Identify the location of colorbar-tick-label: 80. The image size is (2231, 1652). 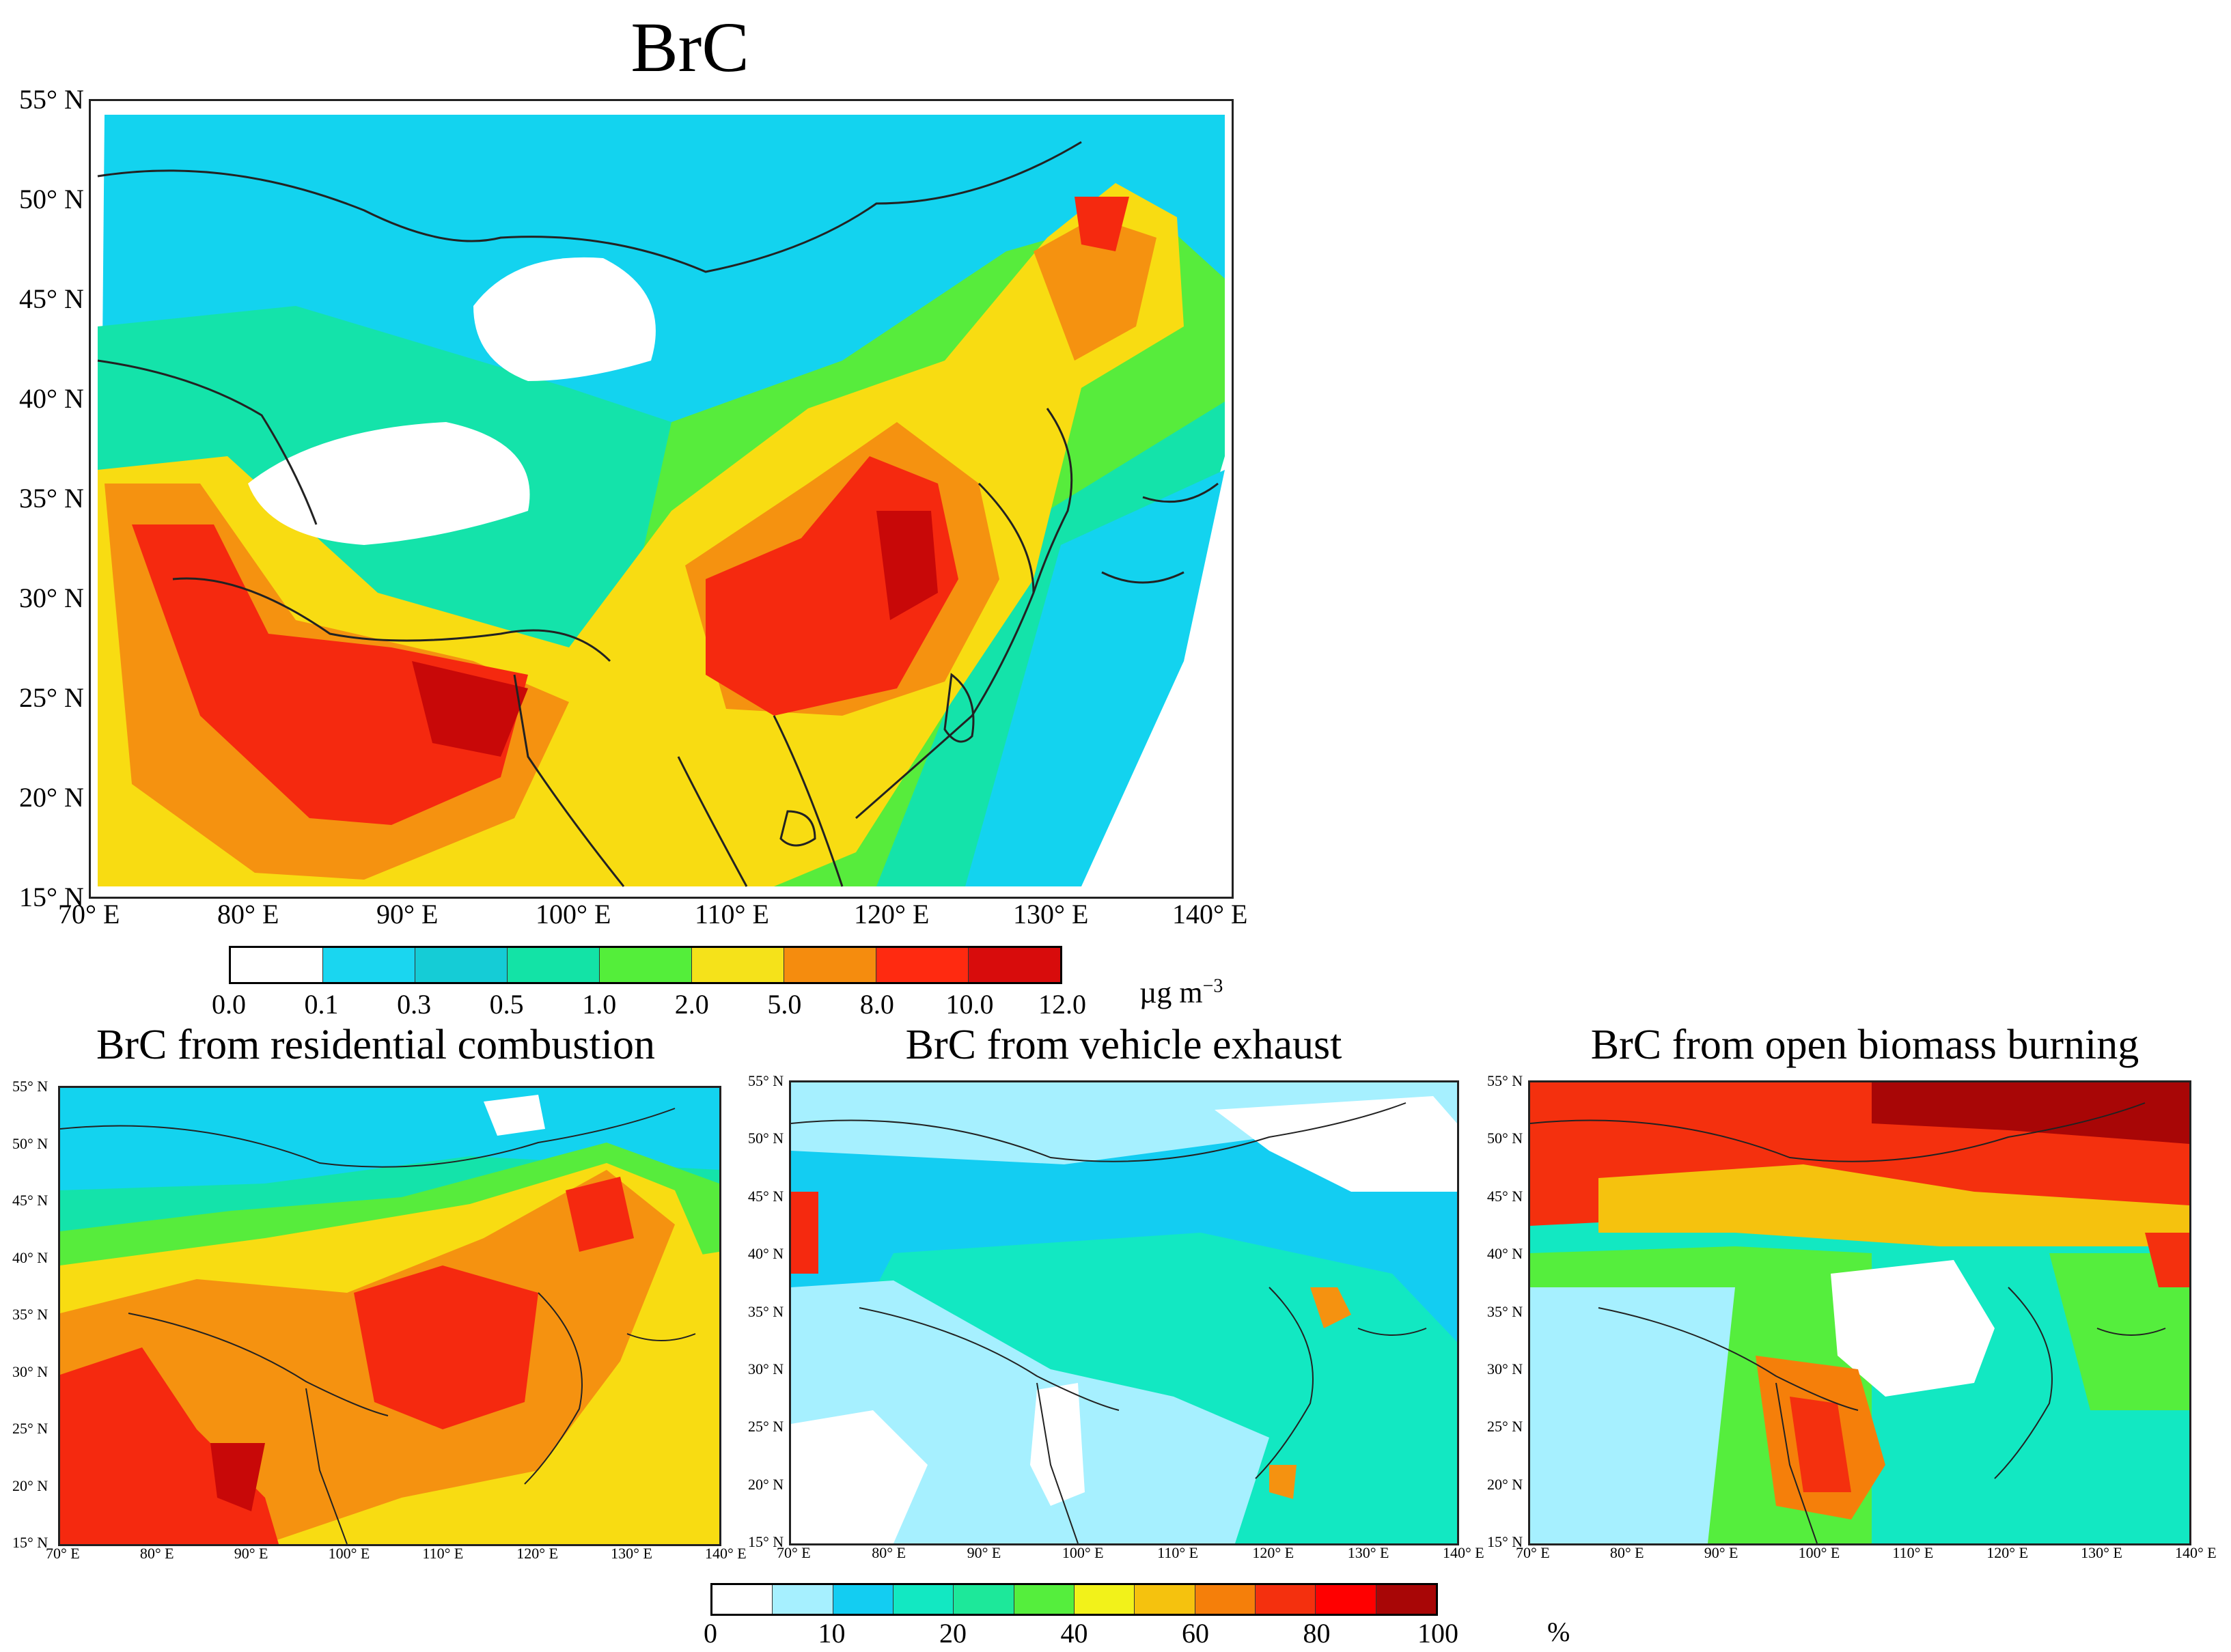
(1317, 1633).